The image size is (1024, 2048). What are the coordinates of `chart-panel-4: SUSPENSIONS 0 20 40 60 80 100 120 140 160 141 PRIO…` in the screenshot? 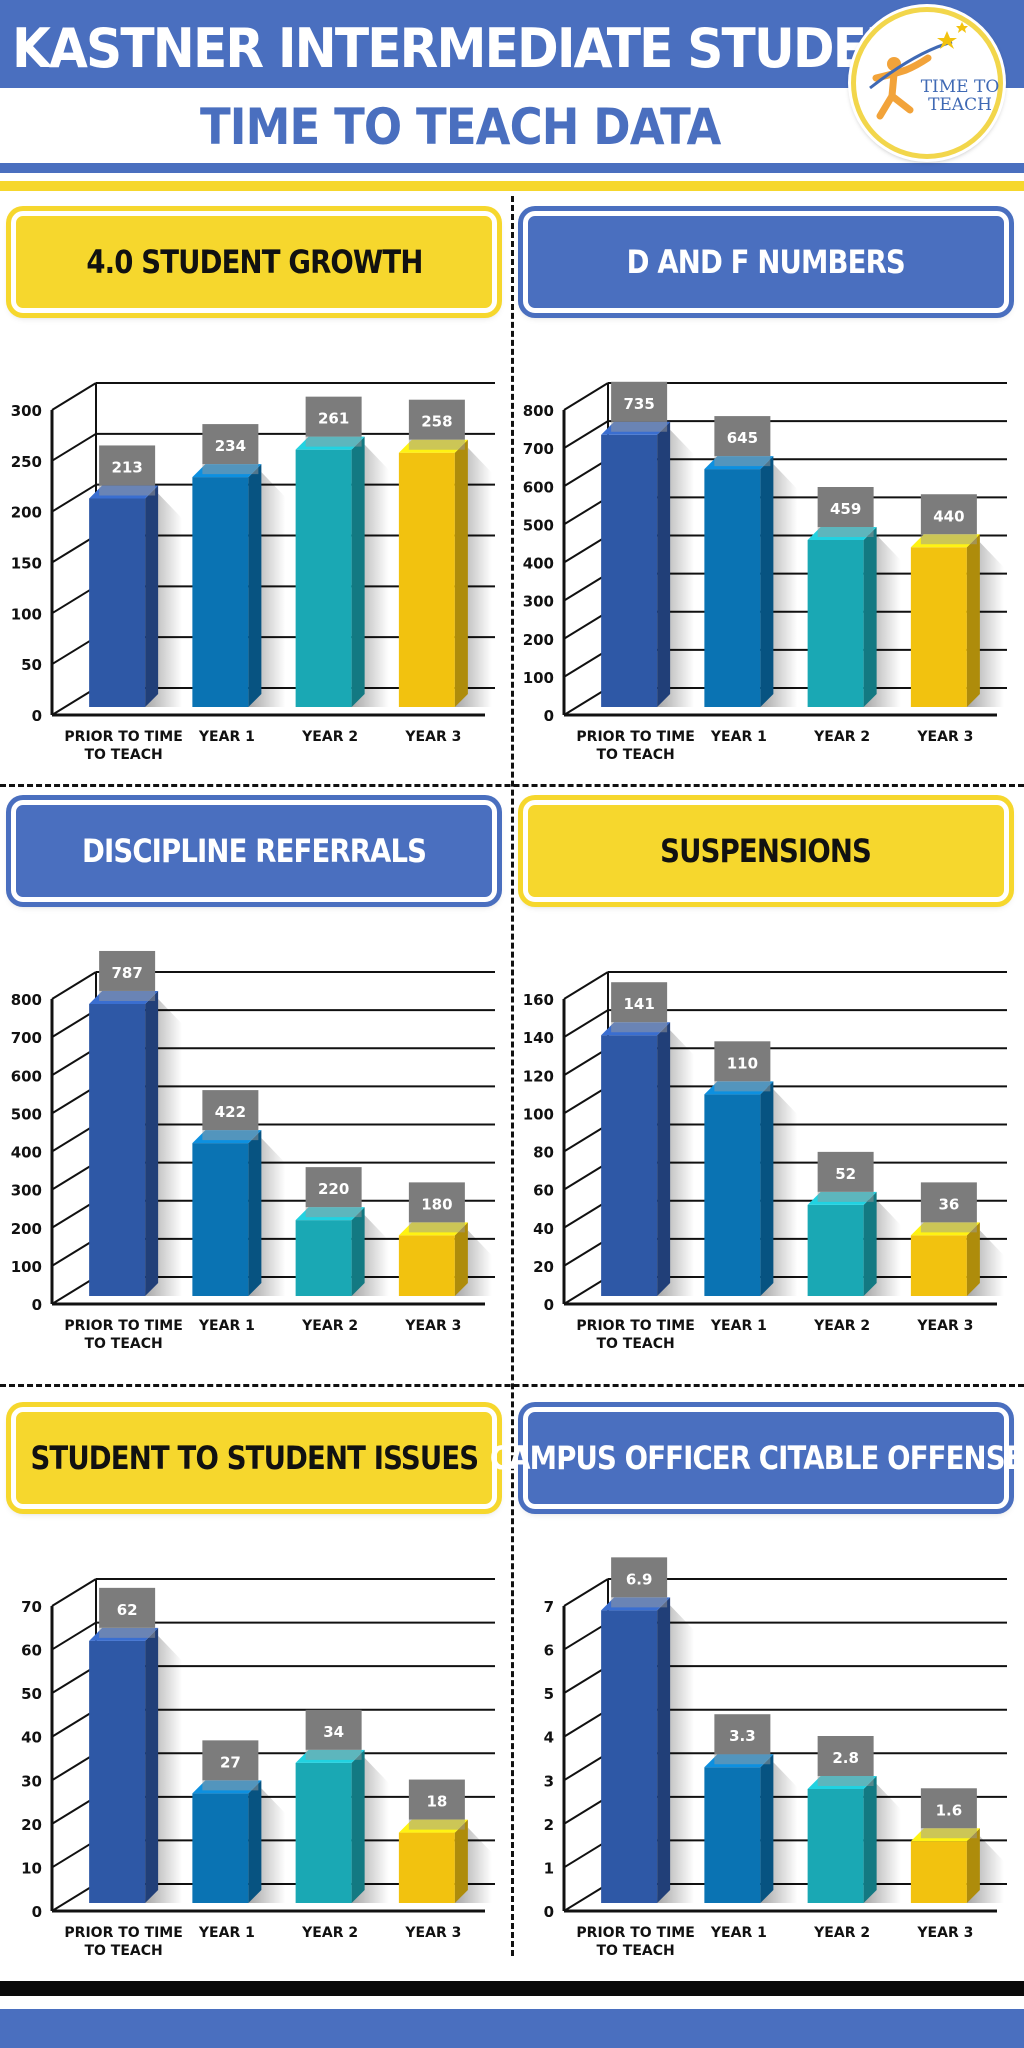 It's located at (768, 1084).